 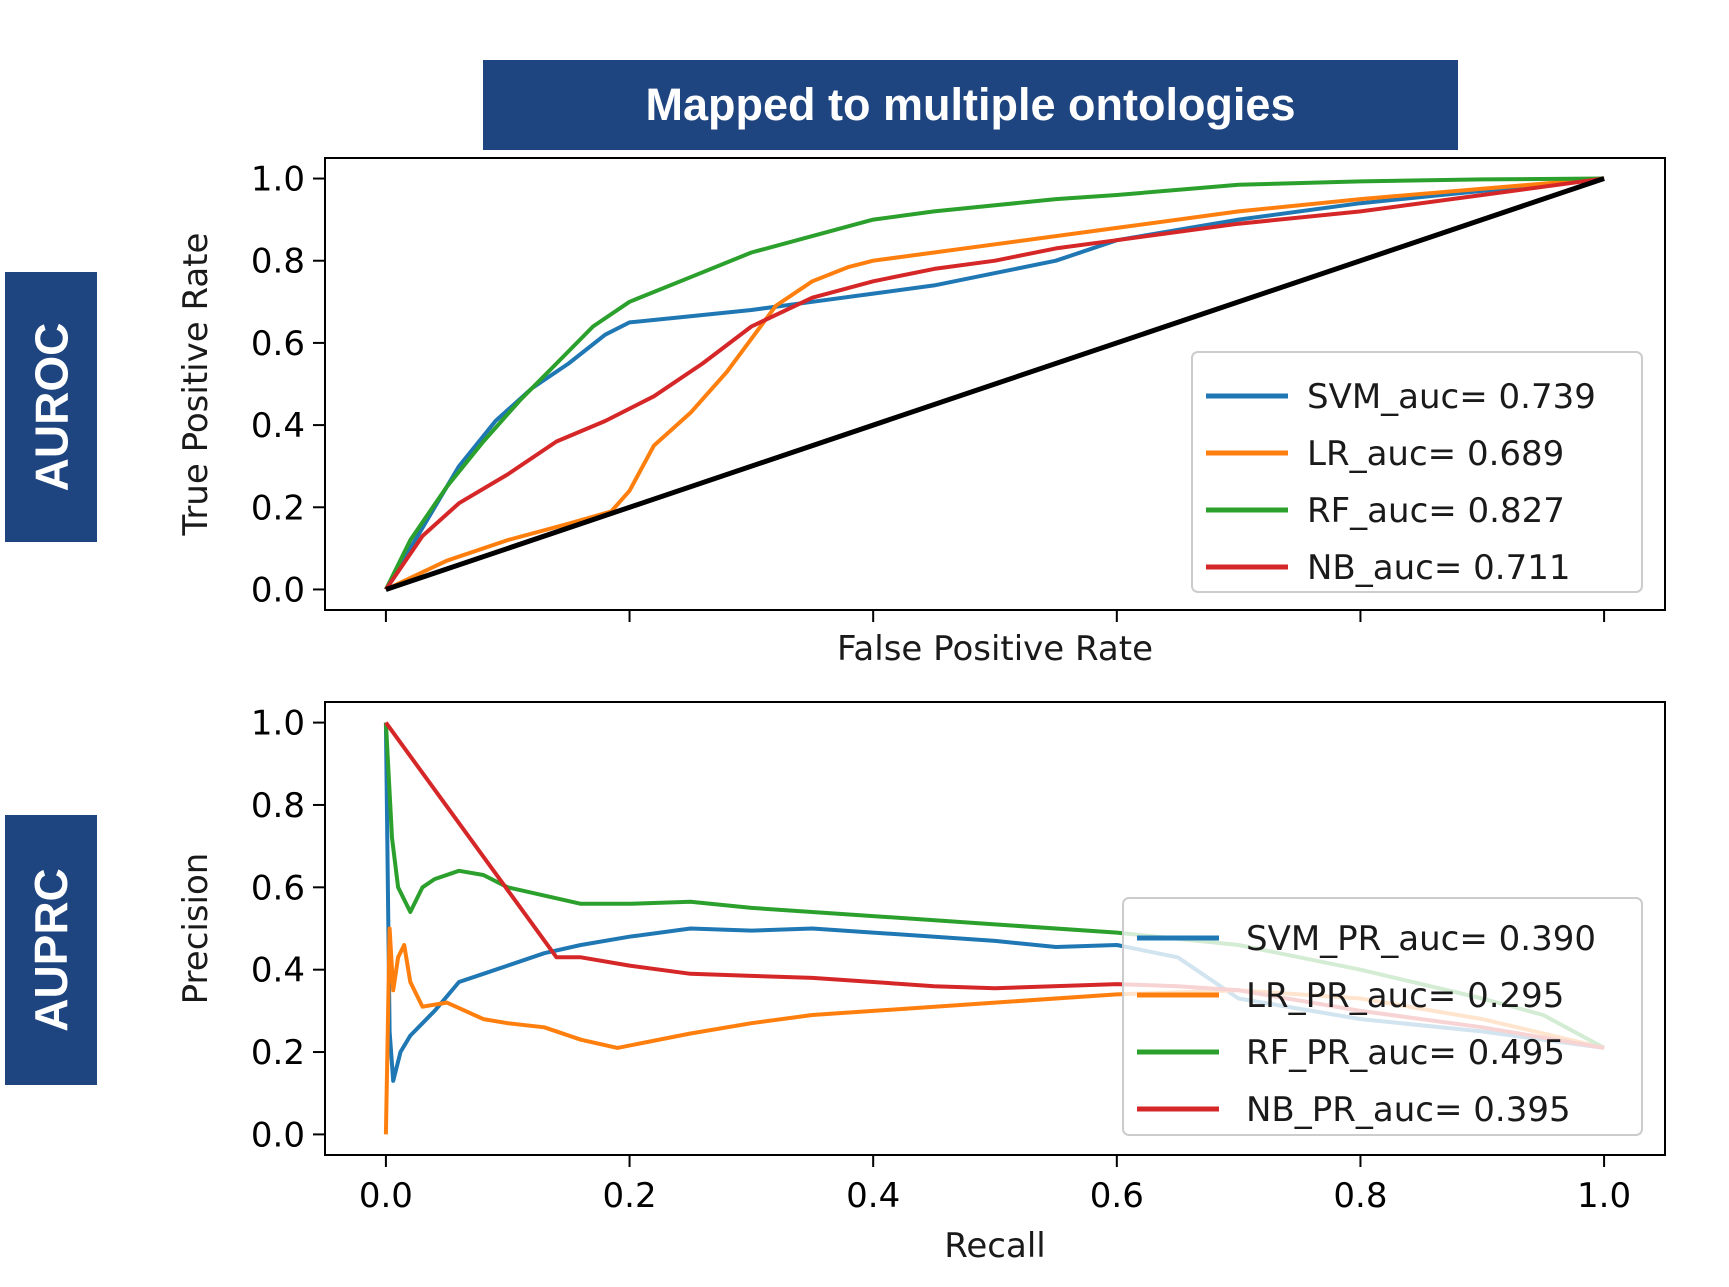 I want to click on x-axis-label: False Positive Rate, so click(x=995, y=649).